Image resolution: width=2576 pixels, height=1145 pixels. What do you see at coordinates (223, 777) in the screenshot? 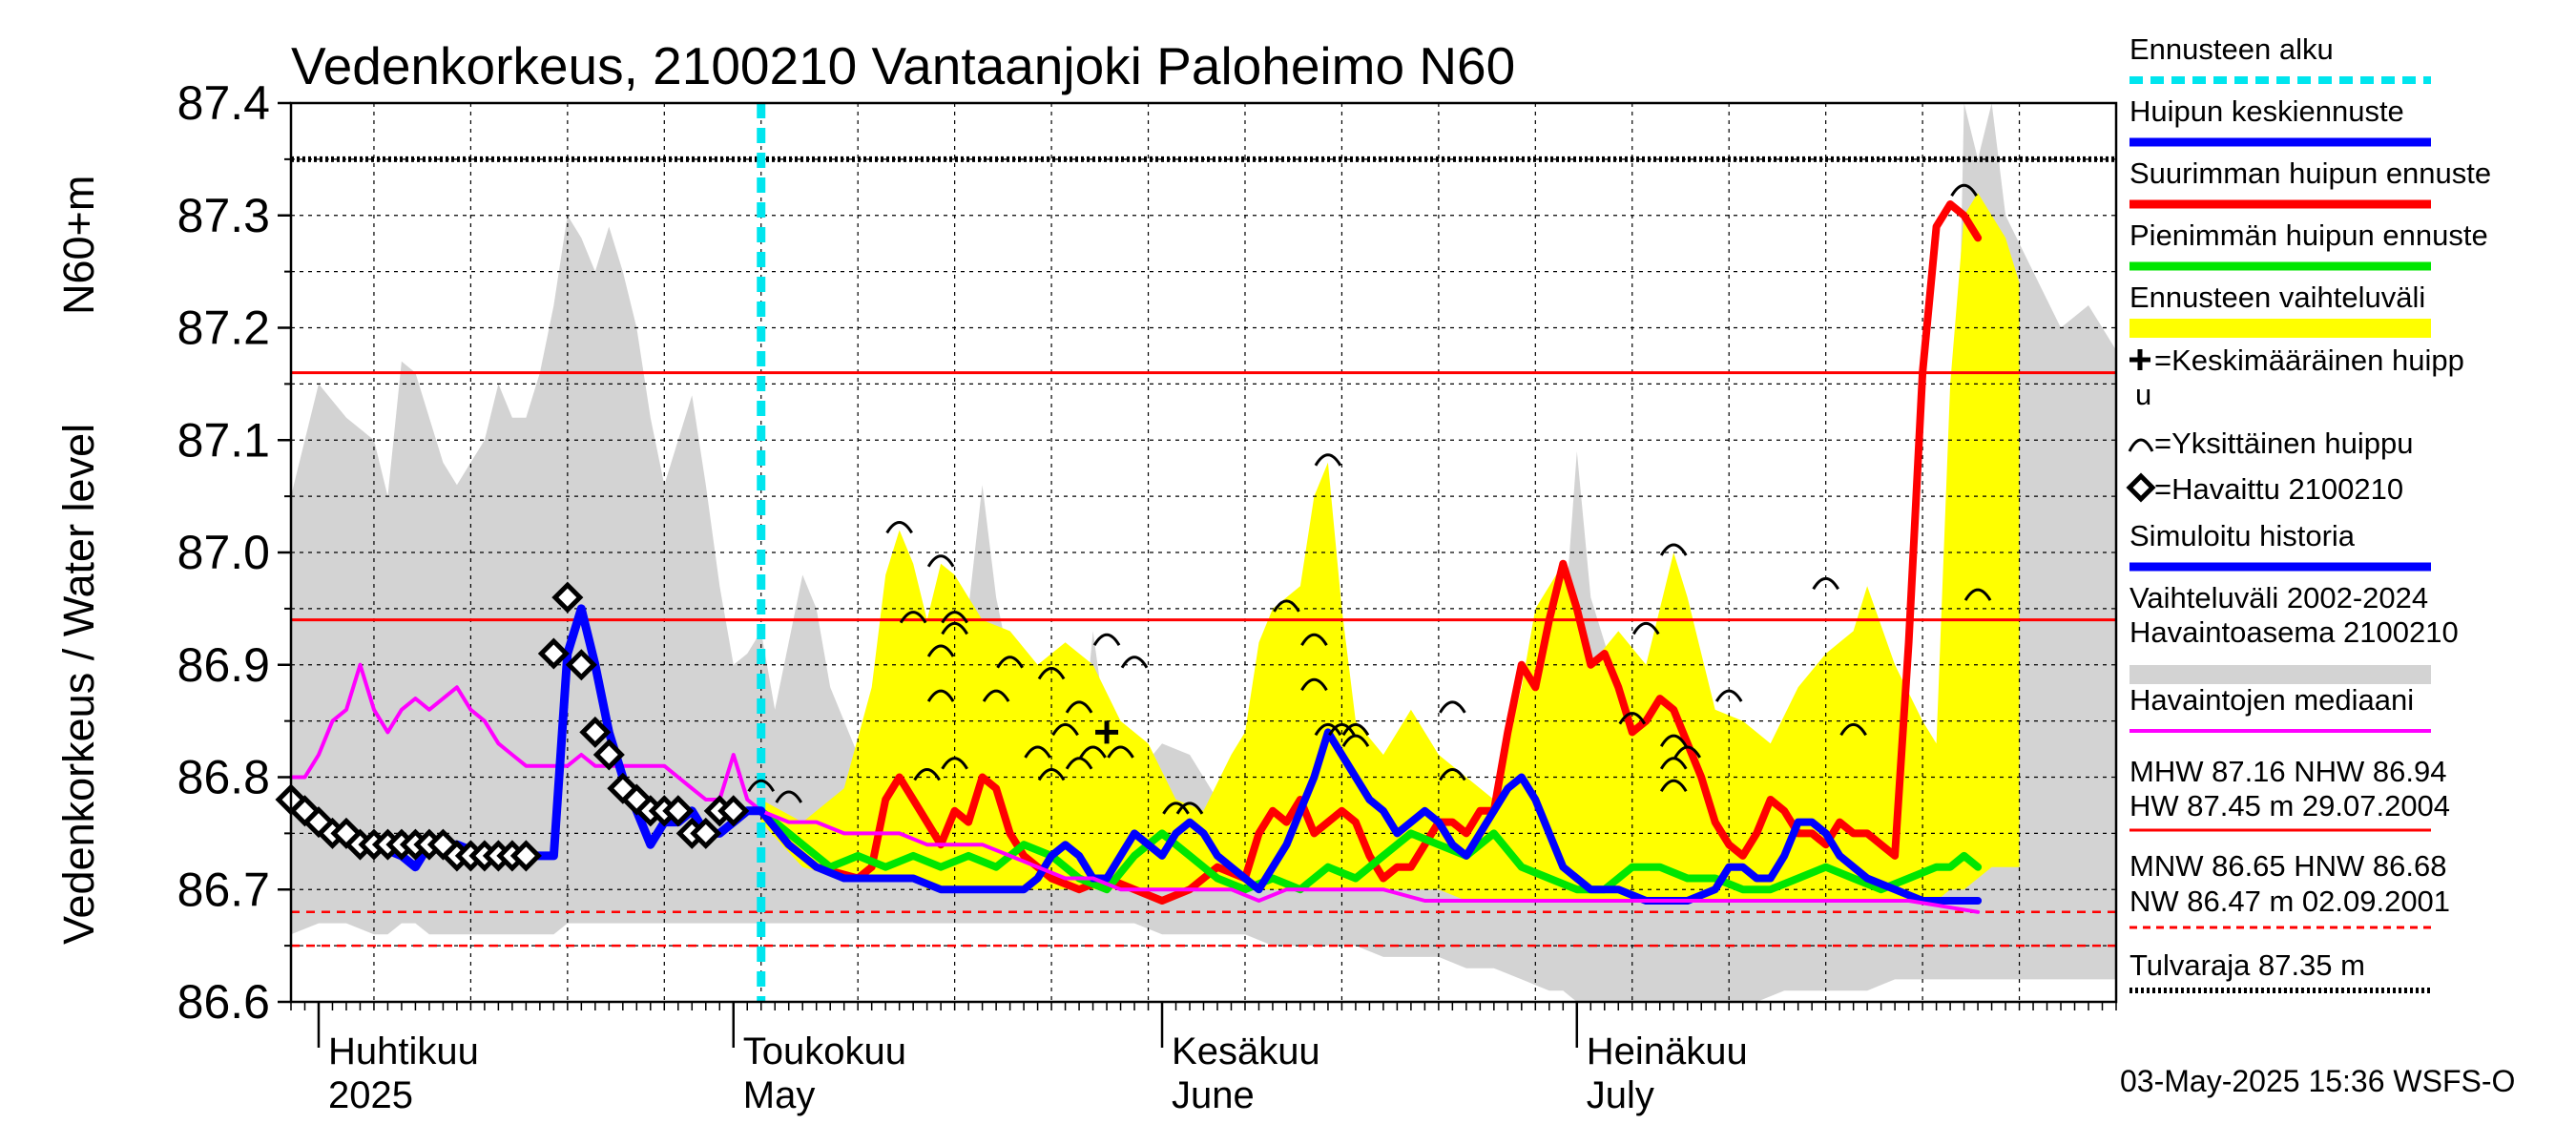
I see `y-tick-label: 86.8` at bounding box center [223, 777].